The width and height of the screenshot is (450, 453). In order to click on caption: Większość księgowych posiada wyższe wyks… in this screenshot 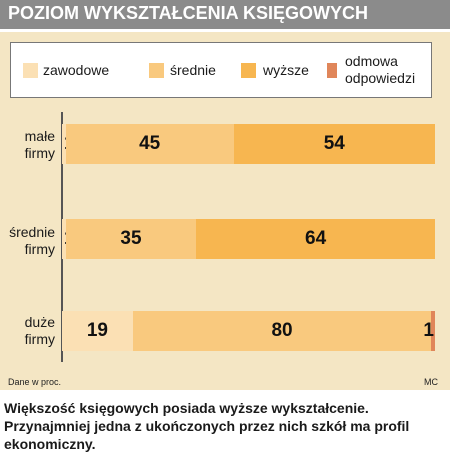, I will do `click(207, 426)`.